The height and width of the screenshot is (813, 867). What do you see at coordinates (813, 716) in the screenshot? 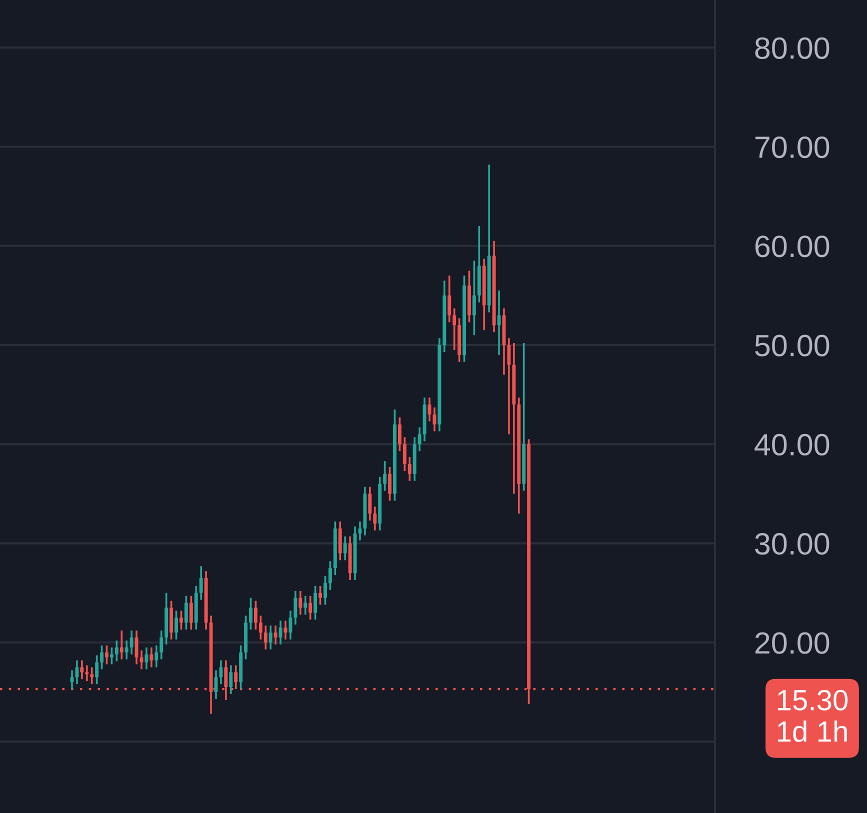
I see `ref-line-label: 15.30 1d 1h` at bounding box center [813, 716].